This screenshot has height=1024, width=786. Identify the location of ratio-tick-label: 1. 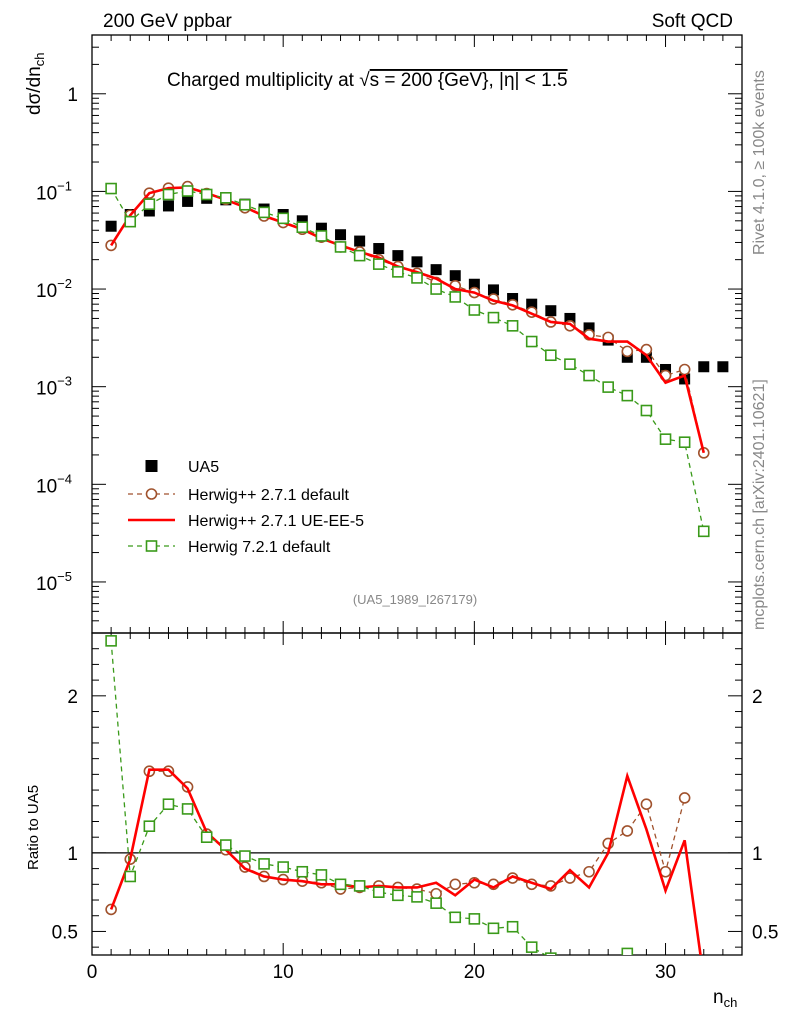
(72, 854).